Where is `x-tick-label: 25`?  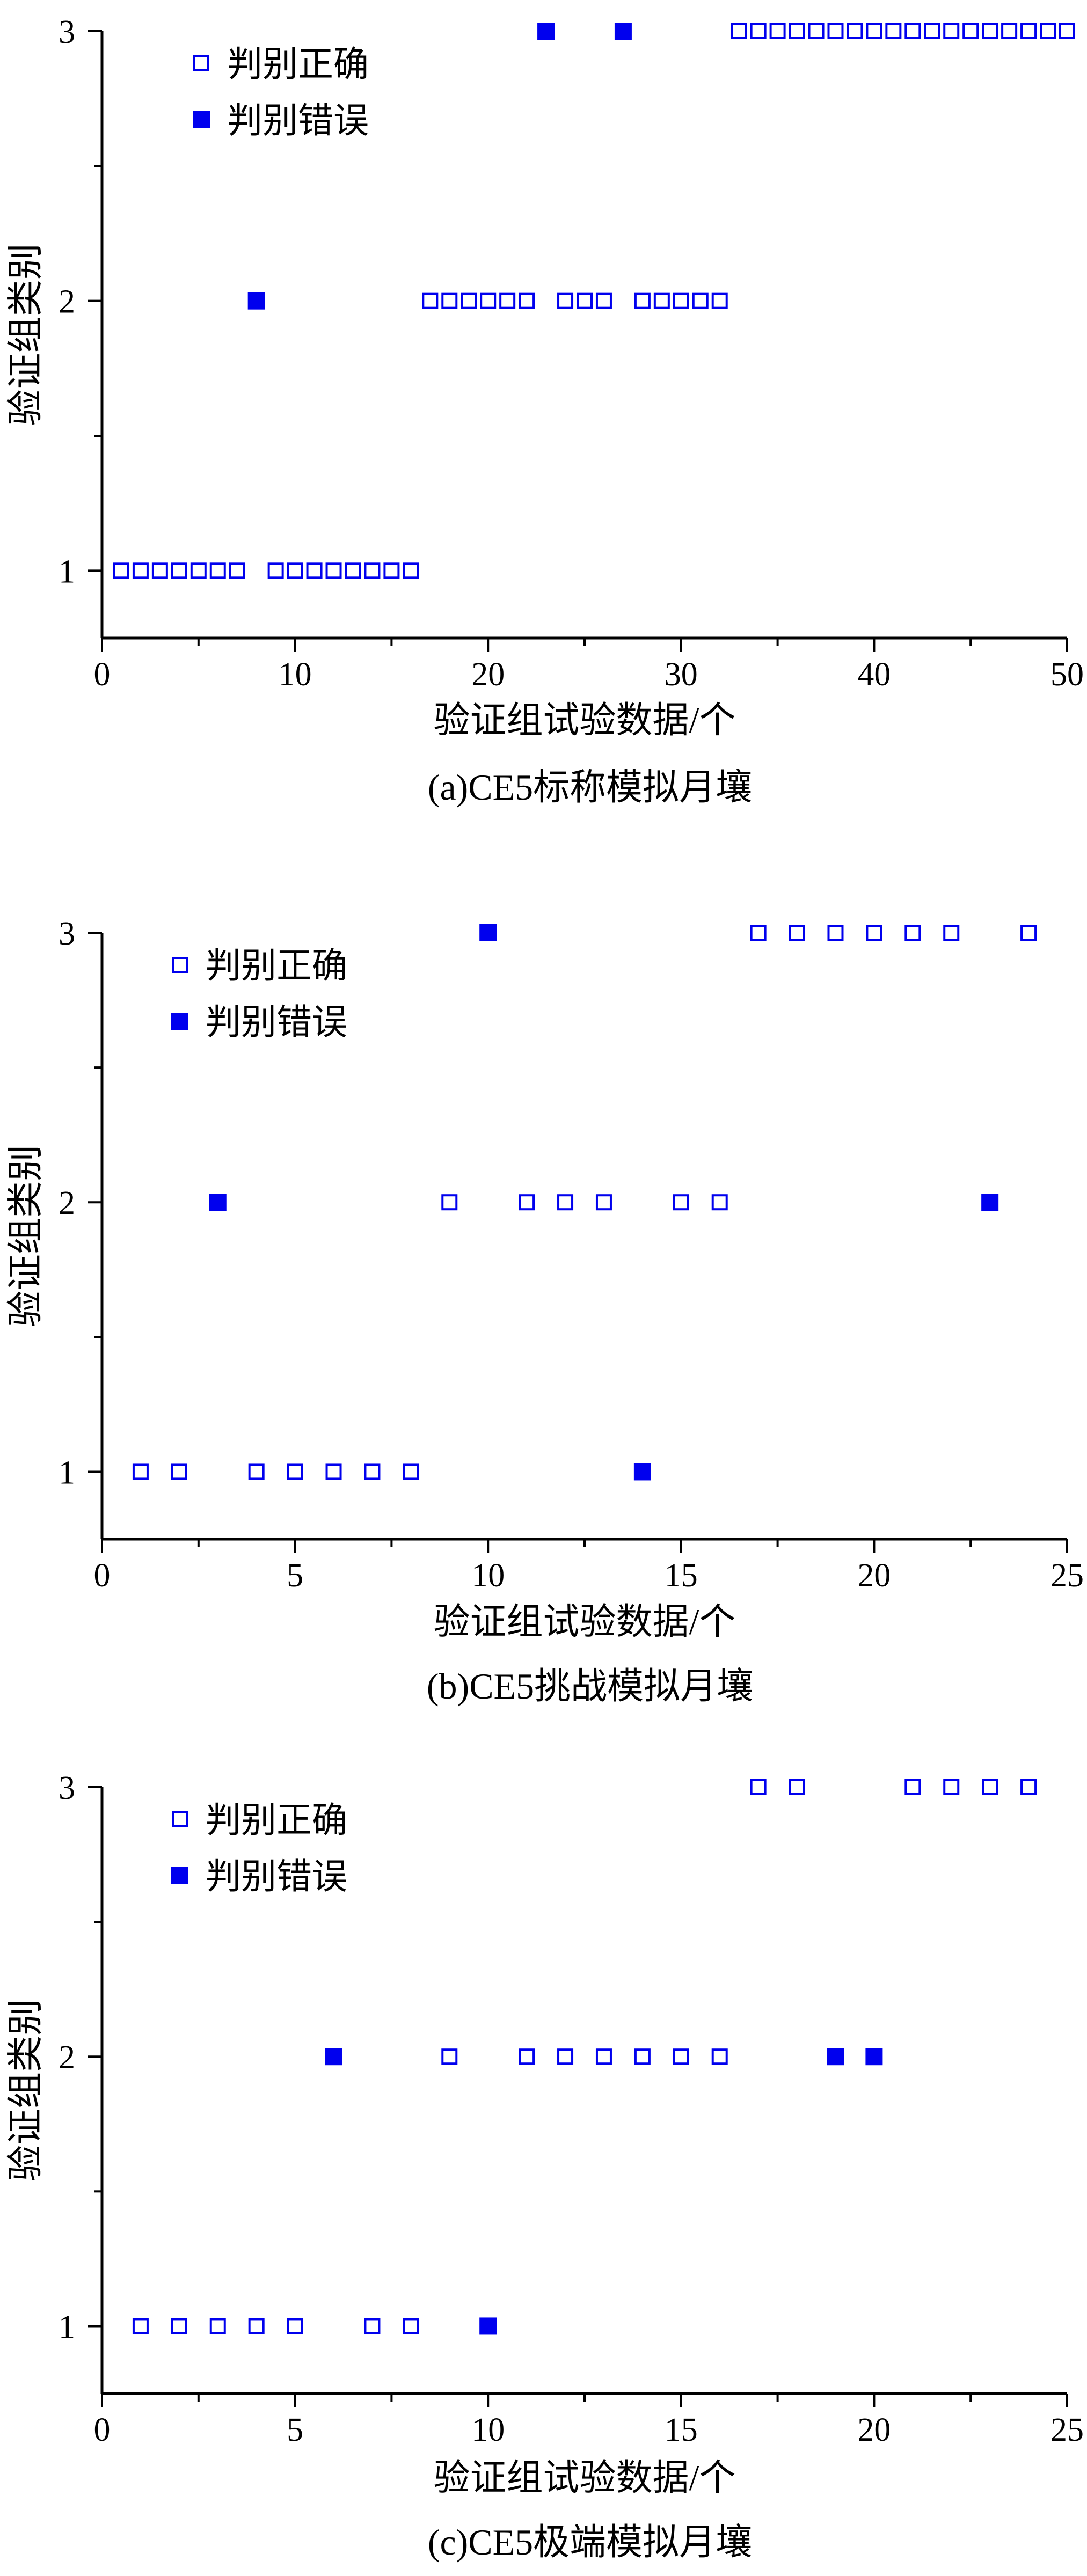
x-tick-label: 25 is located at coordinates (1067, 2430).